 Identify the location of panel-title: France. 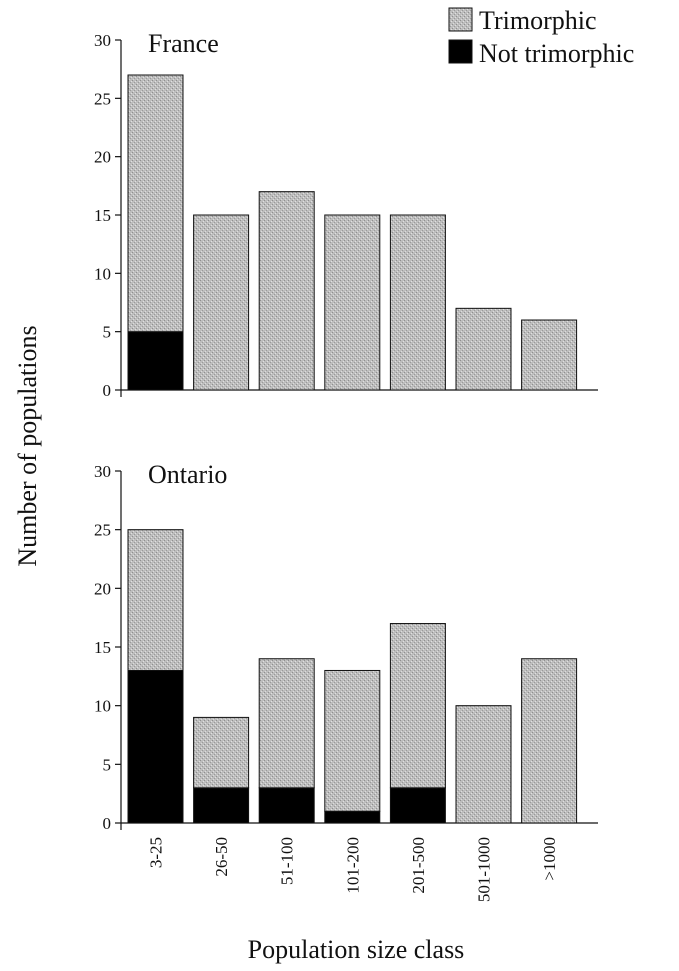
(183, 43).